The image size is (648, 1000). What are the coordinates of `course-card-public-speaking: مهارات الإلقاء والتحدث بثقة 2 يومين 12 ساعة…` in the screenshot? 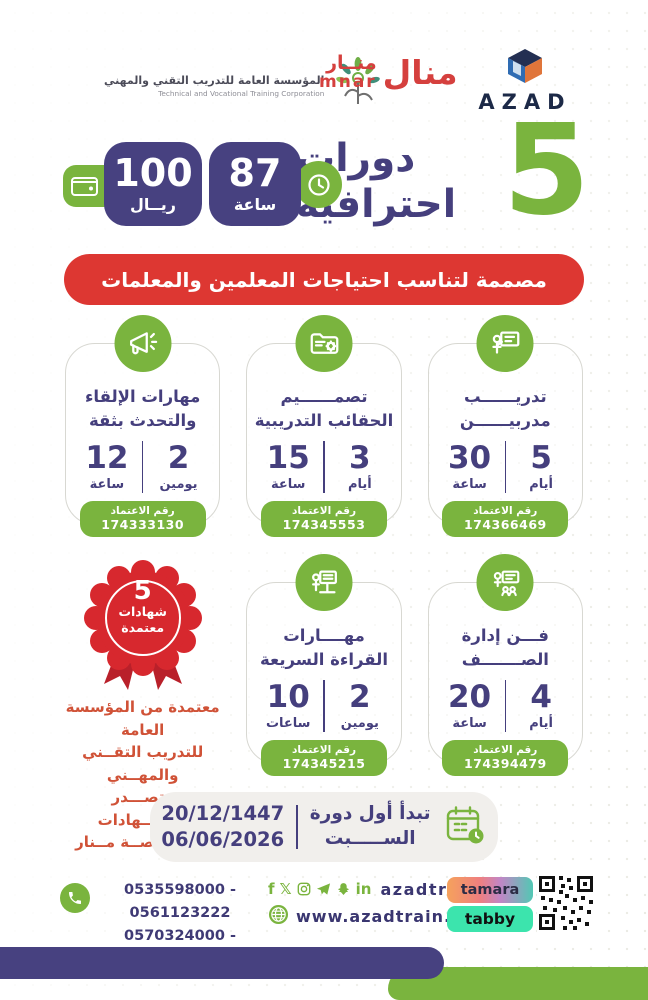 It's located at (142, 426).